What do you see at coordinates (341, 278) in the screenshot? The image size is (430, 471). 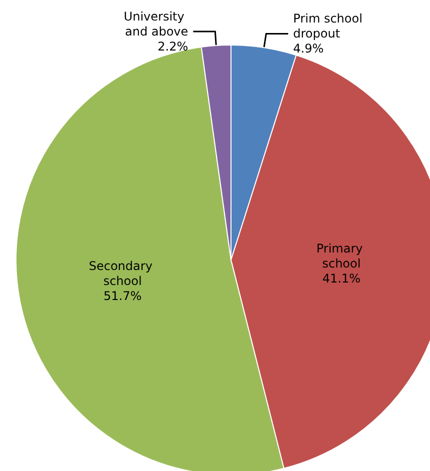 I see `data-label: 41.1%` at bounding box center [341, 278].